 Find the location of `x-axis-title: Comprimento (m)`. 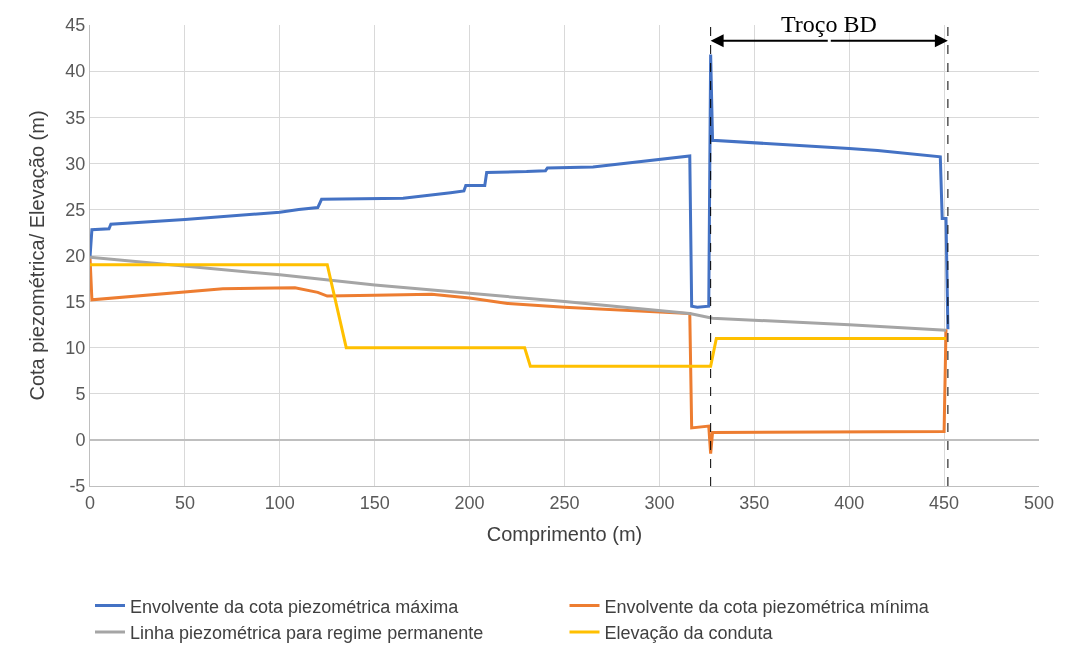

x-axis-title: Comprimento (m) is located at coordinates (564, 534).